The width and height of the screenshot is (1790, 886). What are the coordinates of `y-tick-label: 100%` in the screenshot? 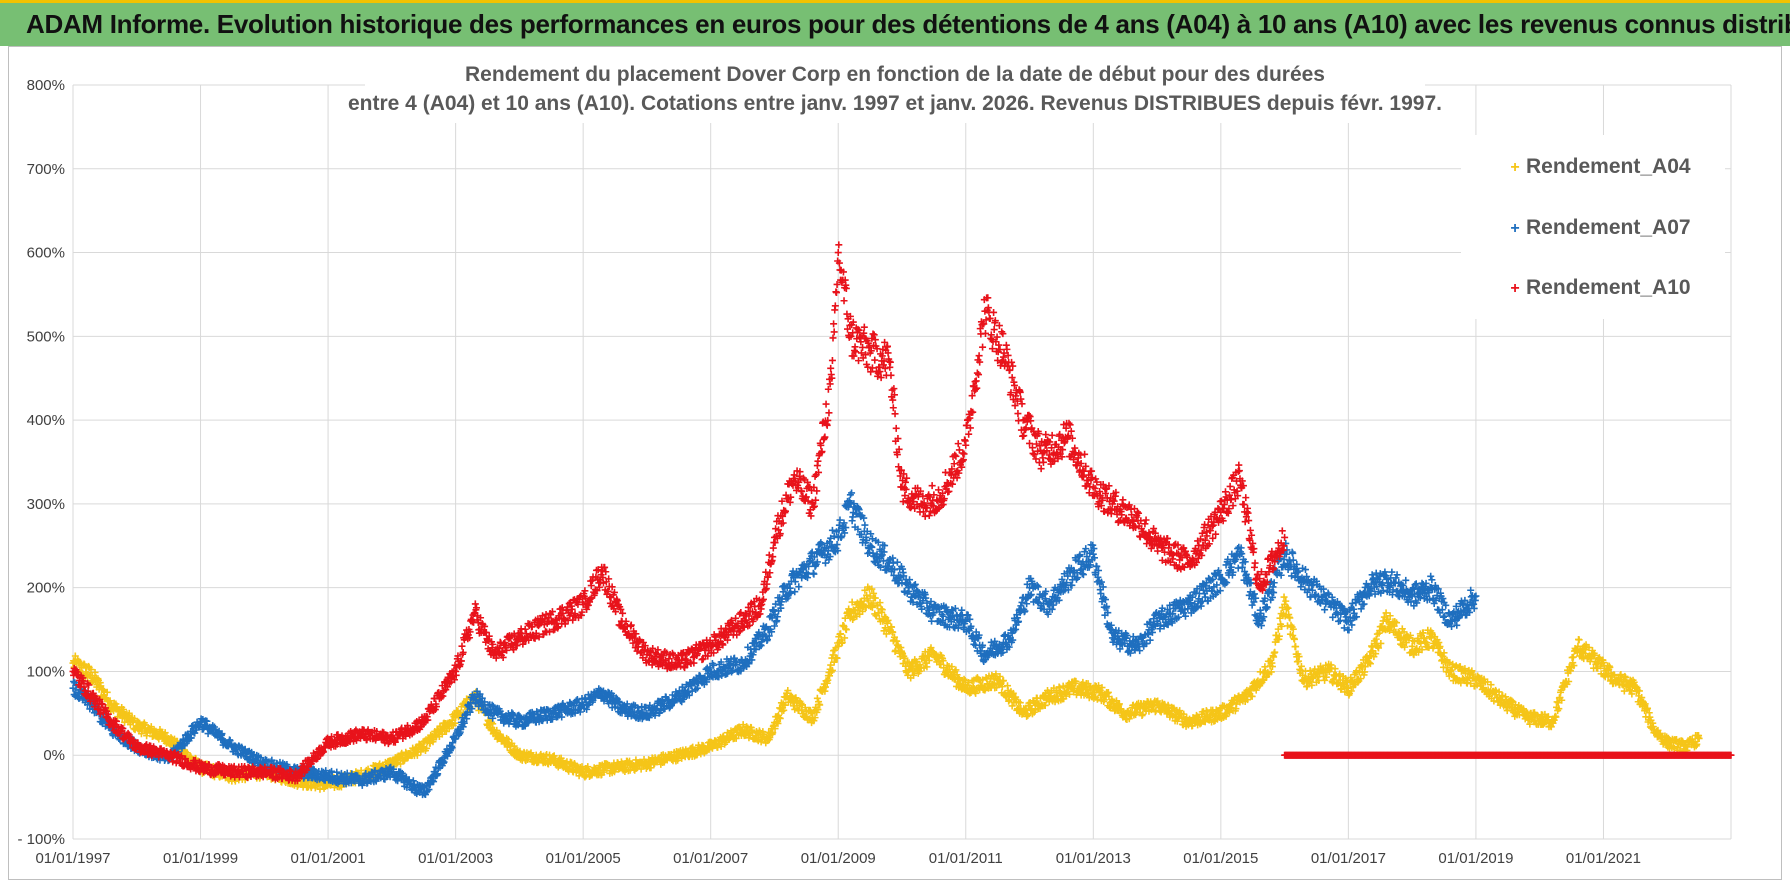 It's located at (46, 671).